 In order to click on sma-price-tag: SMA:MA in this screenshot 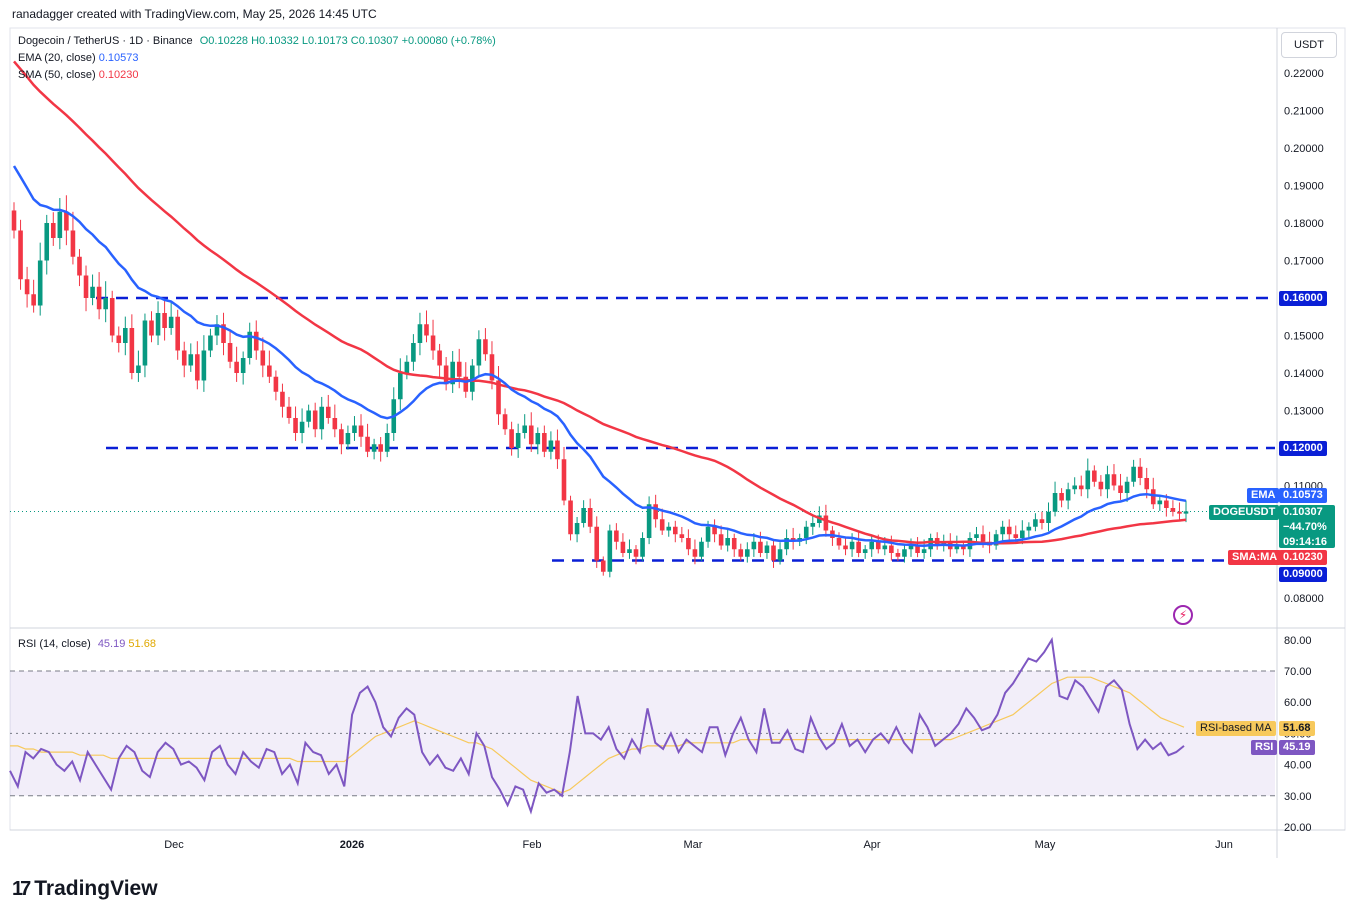, I will do `click(1255, 557)`.